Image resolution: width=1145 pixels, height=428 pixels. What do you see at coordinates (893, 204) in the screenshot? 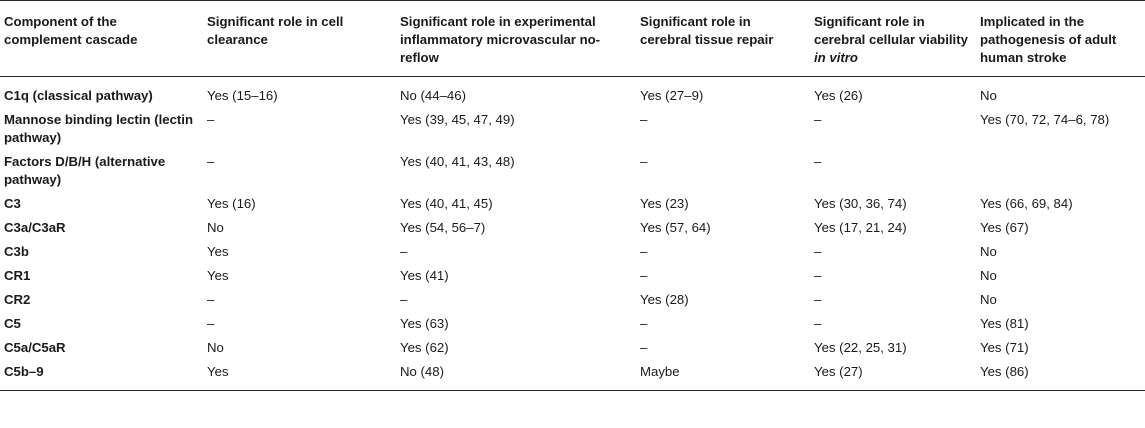
I see `table-cell: Yes (30, 36, 74)` at bounding box center [893, 204].